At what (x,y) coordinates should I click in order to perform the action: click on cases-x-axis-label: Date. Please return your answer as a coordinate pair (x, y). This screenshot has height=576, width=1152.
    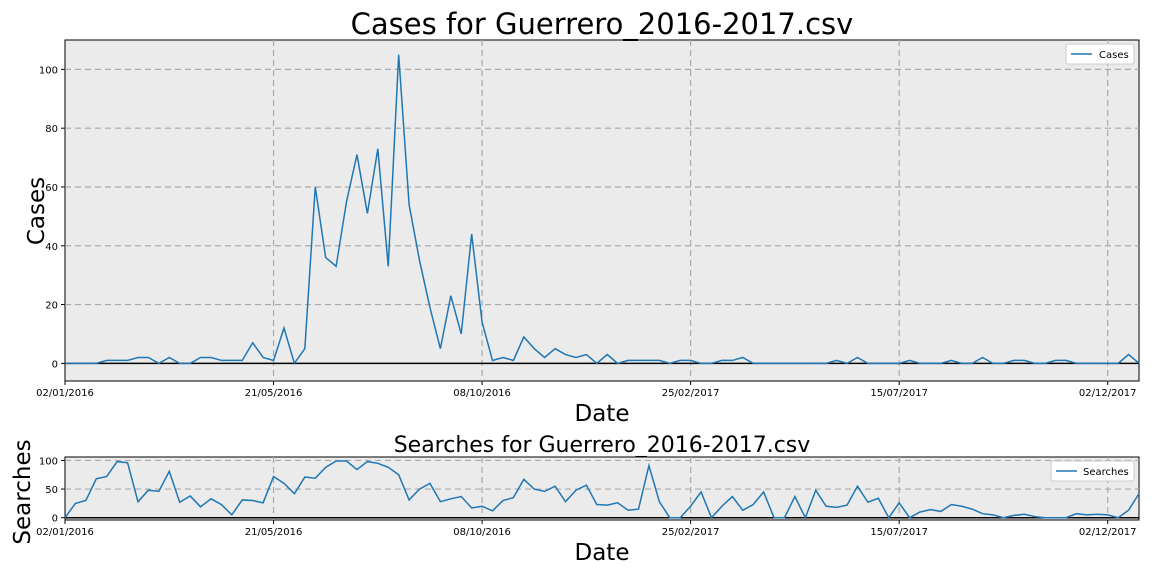
    Looking at the image, I should click on (602, 414).